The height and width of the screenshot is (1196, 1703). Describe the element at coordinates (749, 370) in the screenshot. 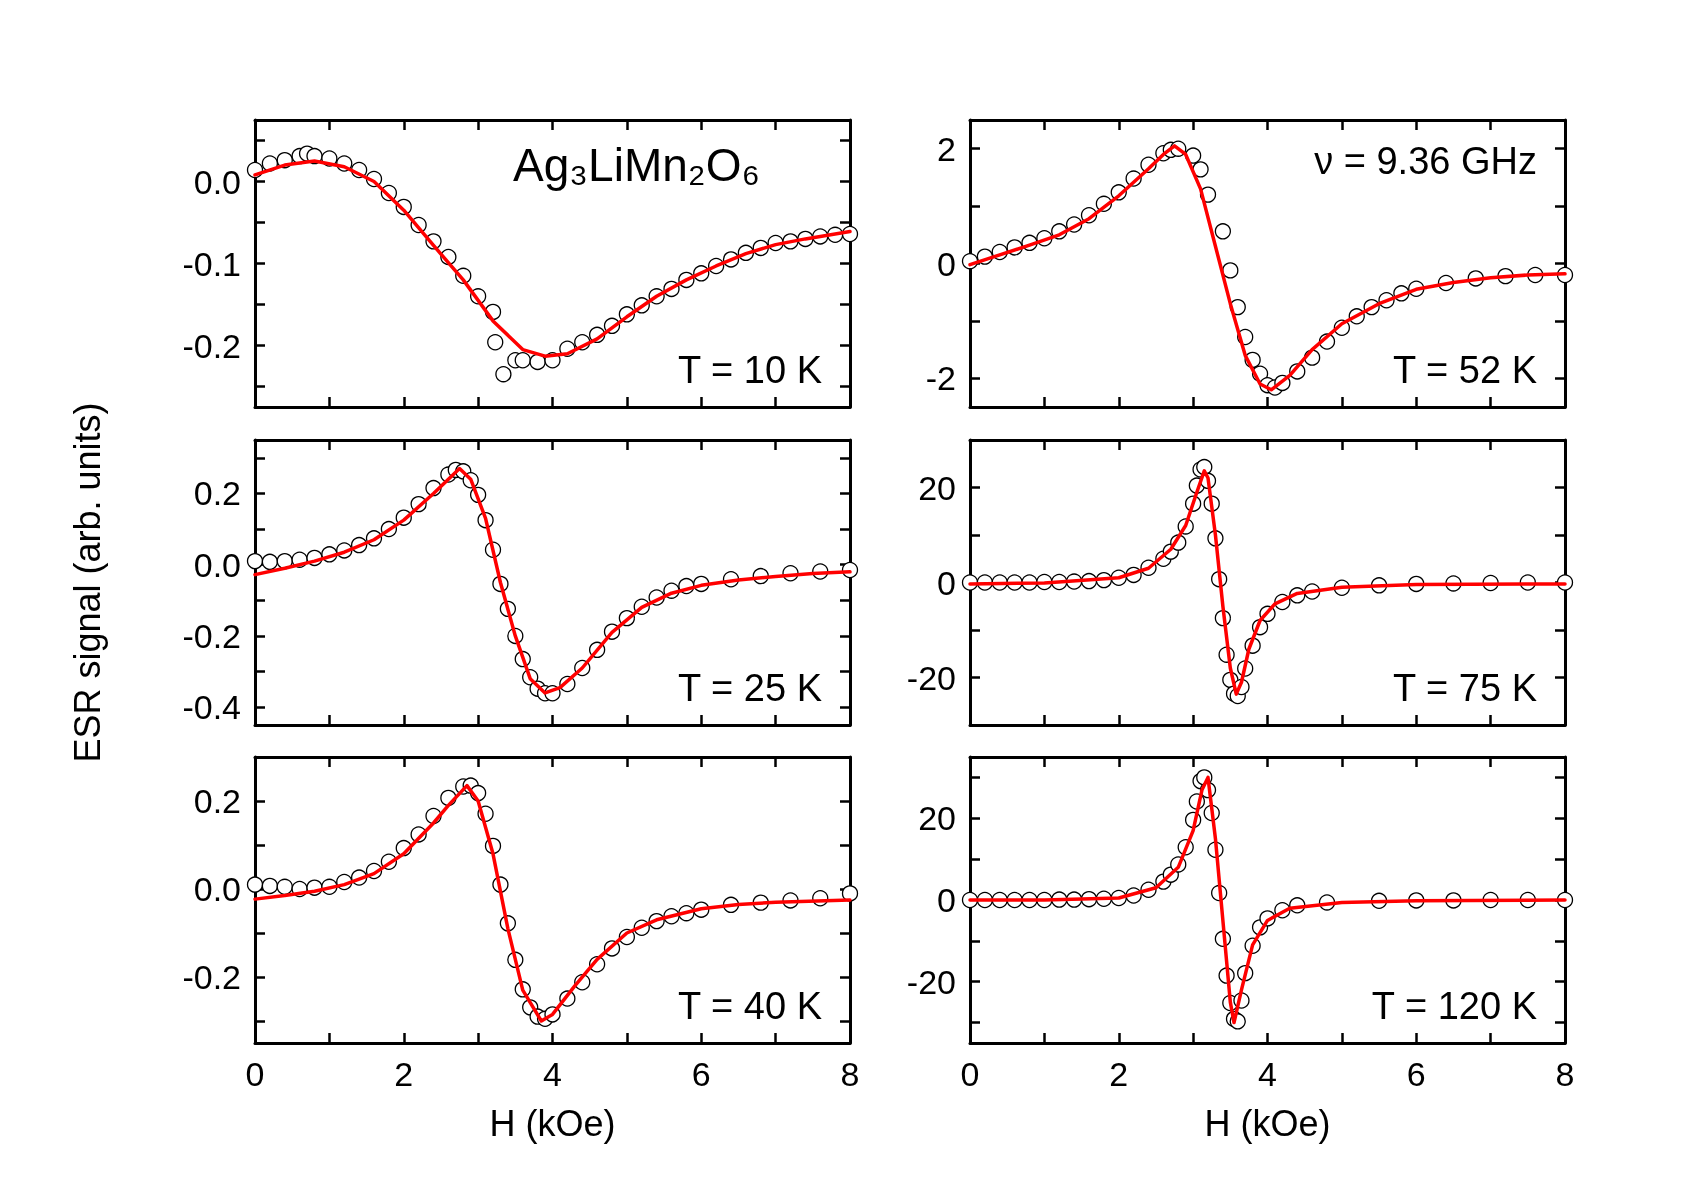

I see `annotation: T = 10 K` at that location.